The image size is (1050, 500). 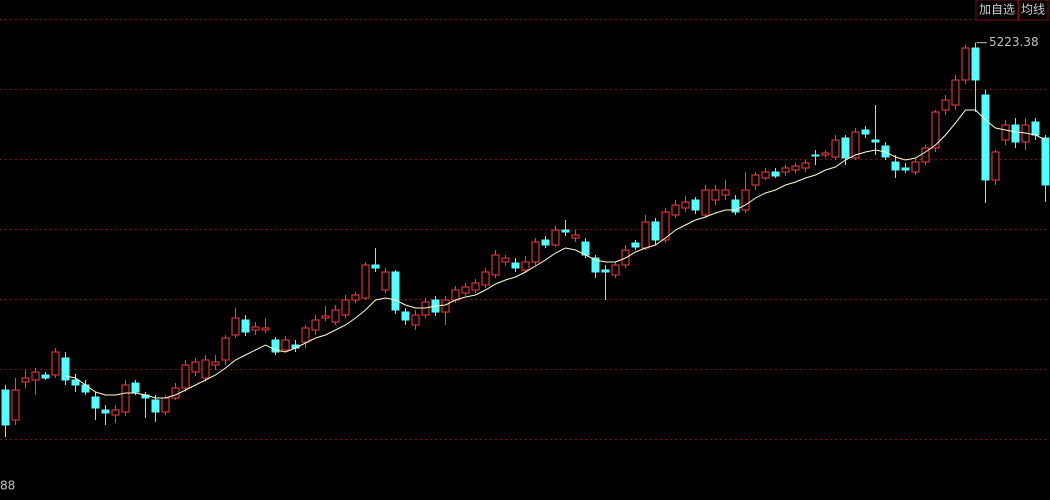 I want to click on add-watchlist-button: 加自选, so click(x=997, y=10).